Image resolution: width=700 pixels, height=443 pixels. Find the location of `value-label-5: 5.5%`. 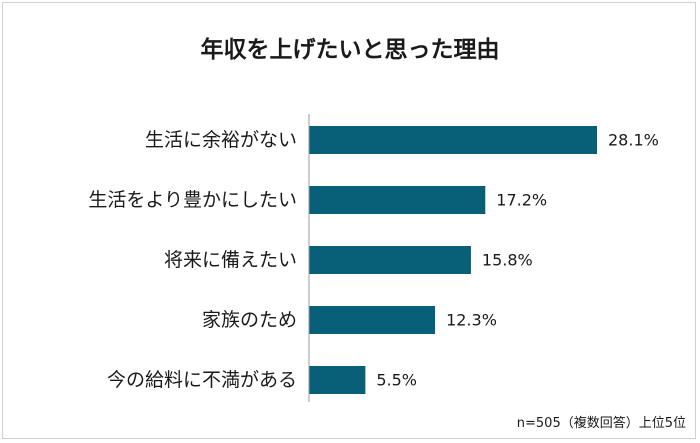

value-label-5: 5.5% is located at coordinates (396, 380).